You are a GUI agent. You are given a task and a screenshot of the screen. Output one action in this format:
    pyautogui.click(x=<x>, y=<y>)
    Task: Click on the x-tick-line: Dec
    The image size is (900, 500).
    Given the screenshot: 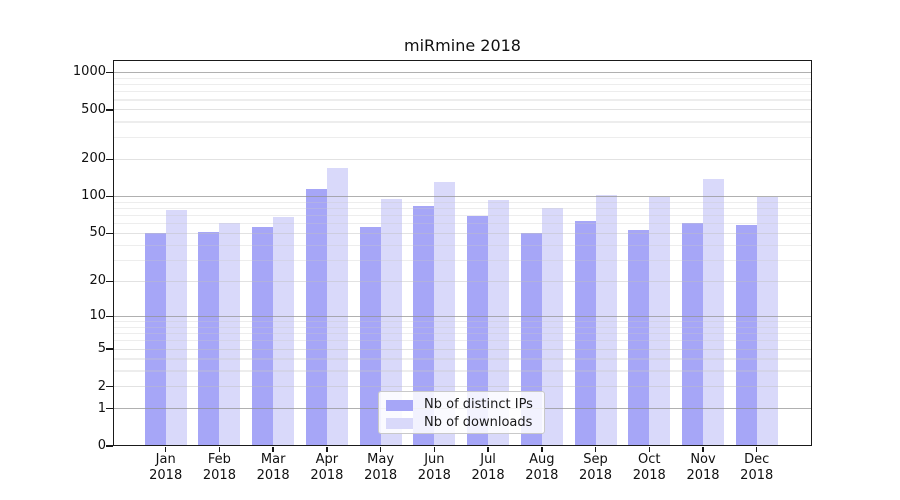 What is the action you would take?
    pyautogui.click(x=757, y=459)
    